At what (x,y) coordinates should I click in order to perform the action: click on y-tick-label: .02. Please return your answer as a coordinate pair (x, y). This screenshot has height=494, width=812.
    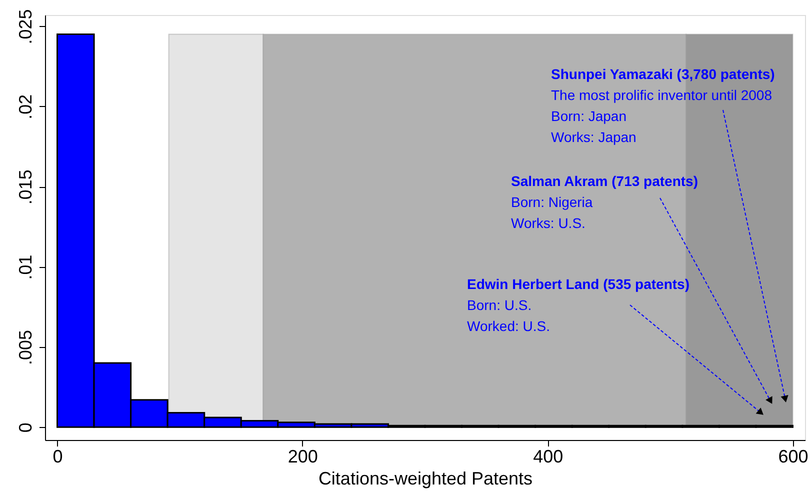
    Looking at the image, I should click on (26, 107).